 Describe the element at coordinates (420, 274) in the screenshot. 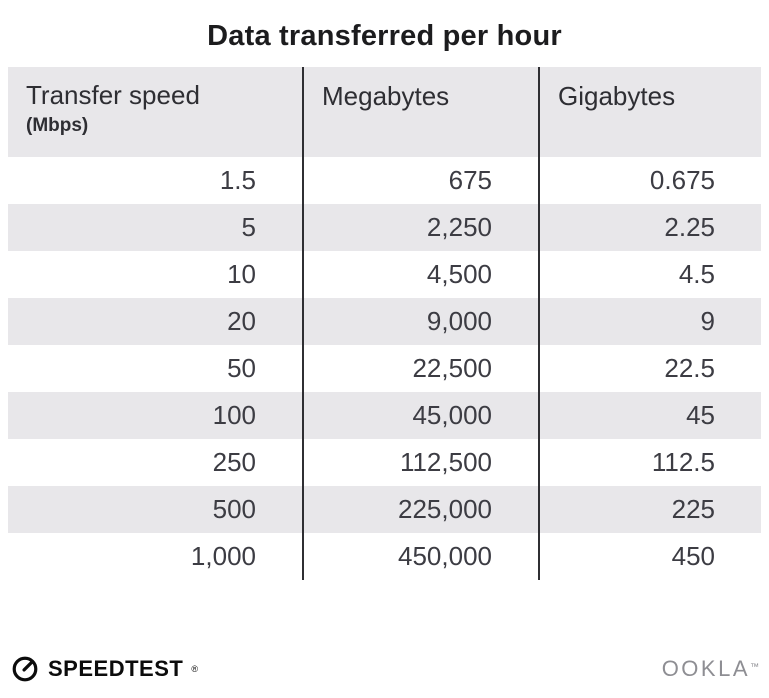

I see `cell-megabytes: 4,500` at that location.